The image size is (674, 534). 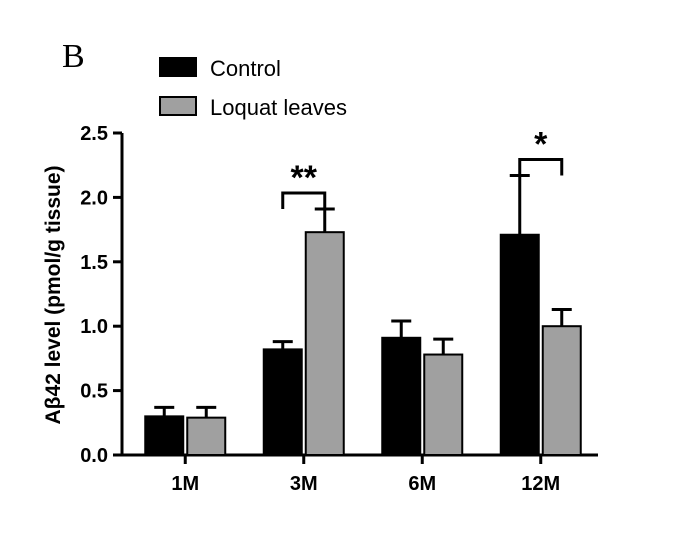 I want to click on y-axis-title: Aβ42 level (pmol/g tissue), so click(x=53, y=294).